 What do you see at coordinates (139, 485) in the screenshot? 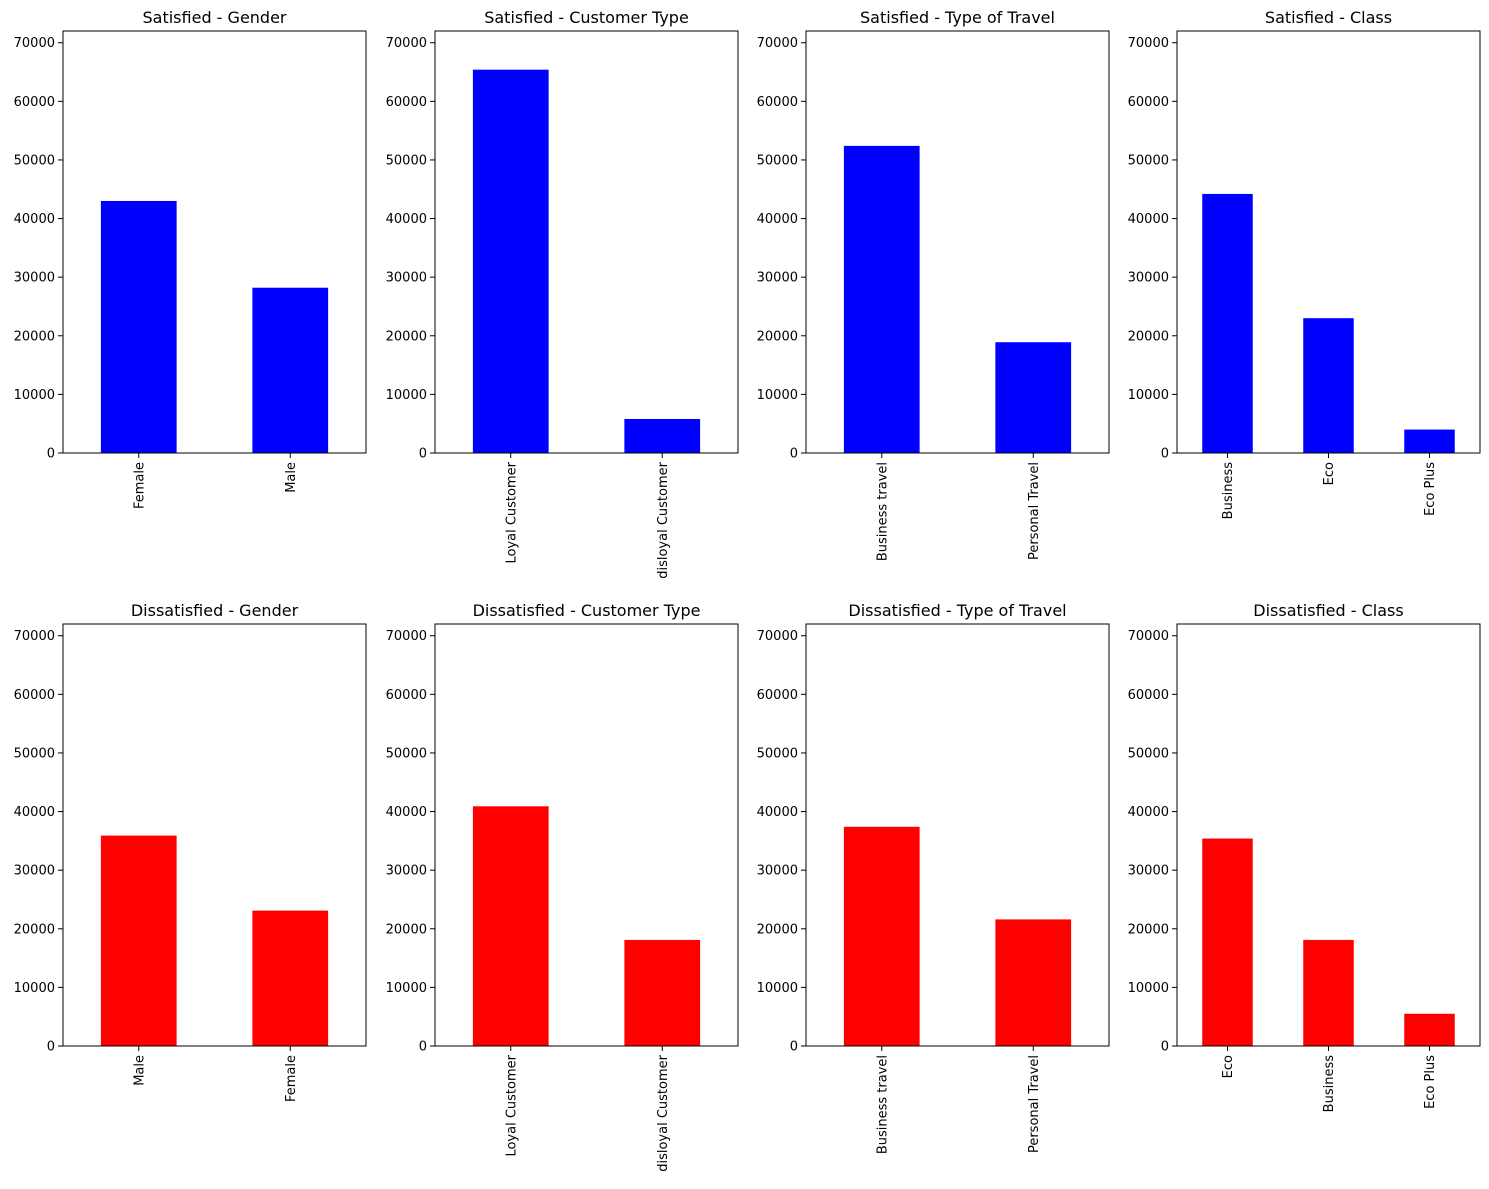
I see `x-tick-label: Female` at bounding box center [139, 485].